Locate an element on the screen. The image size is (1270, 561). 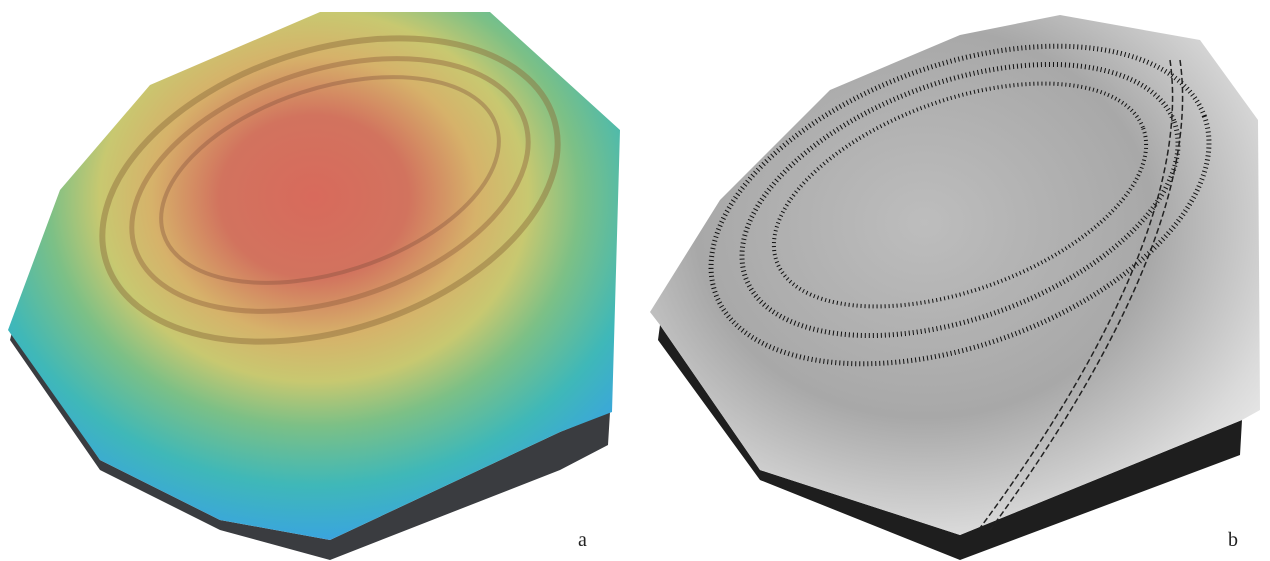
hachure is located at coordinates (960, 195).